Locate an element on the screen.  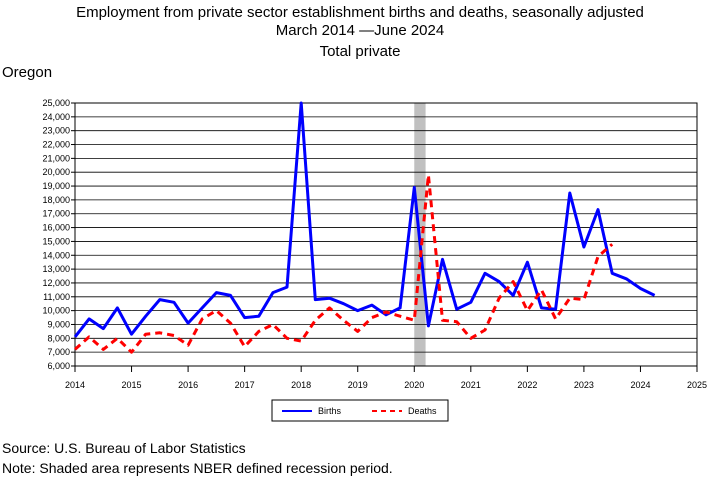
y-tick-label: 14,000 is located at coordinates (56, 255).